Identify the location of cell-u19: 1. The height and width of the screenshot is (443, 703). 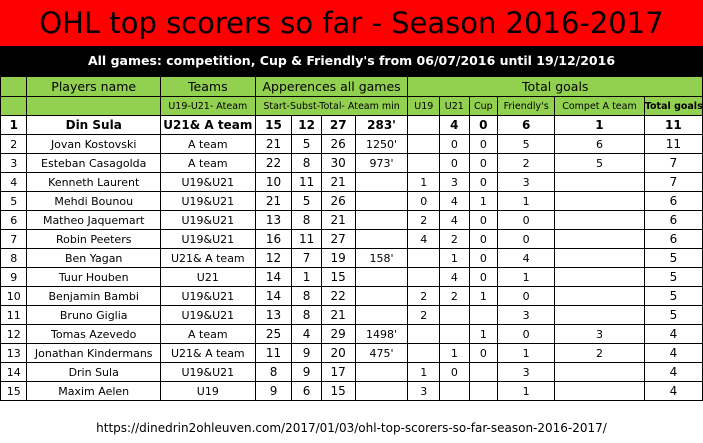
(424, 182).